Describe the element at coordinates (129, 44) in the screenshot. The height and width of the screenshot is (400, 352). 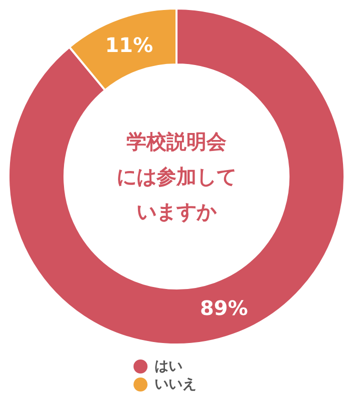
I see `data-label: 11%` at that location.